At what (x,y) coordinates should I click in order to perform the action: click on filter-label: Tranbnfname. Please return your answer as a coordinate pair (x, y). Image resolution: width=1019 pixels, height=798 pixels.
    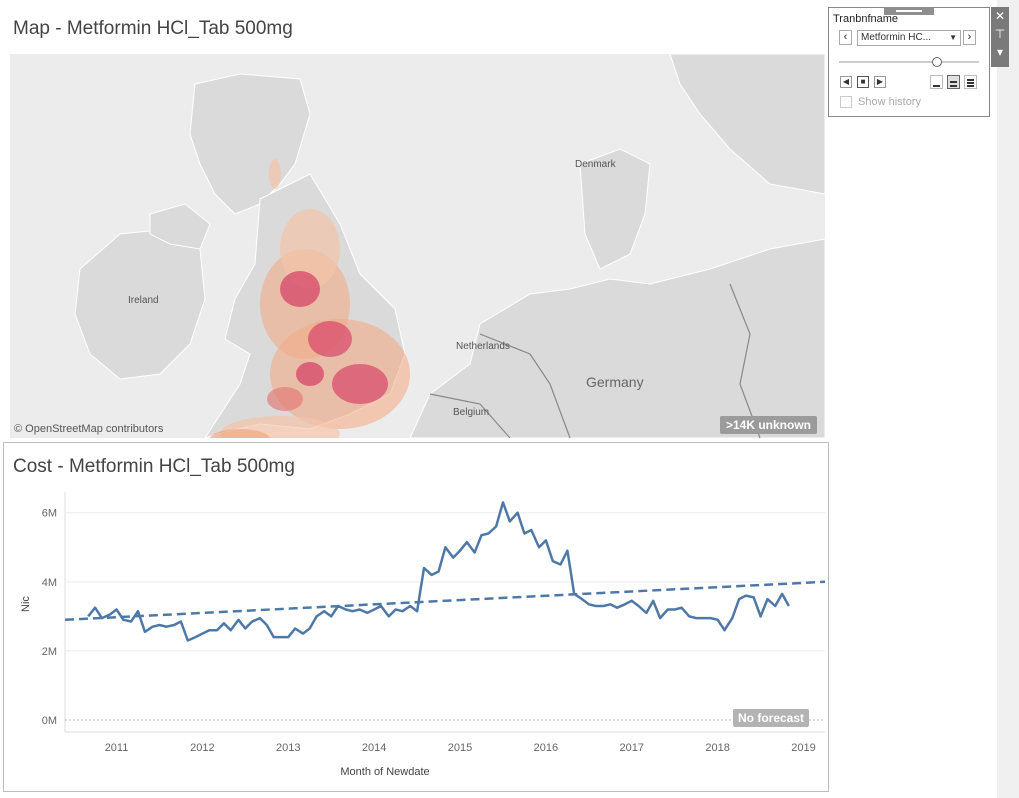
    Looking at the image, I should click on (866, 19).